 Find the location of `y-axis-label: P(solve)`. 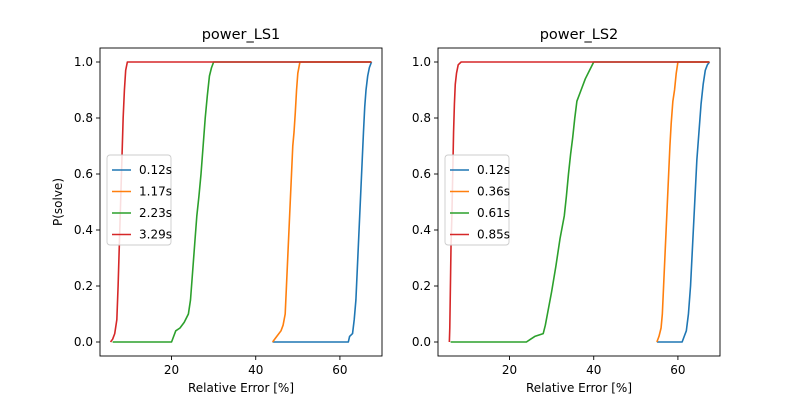

y-axis-label: P(solve) is located at coordinates (58, 202).